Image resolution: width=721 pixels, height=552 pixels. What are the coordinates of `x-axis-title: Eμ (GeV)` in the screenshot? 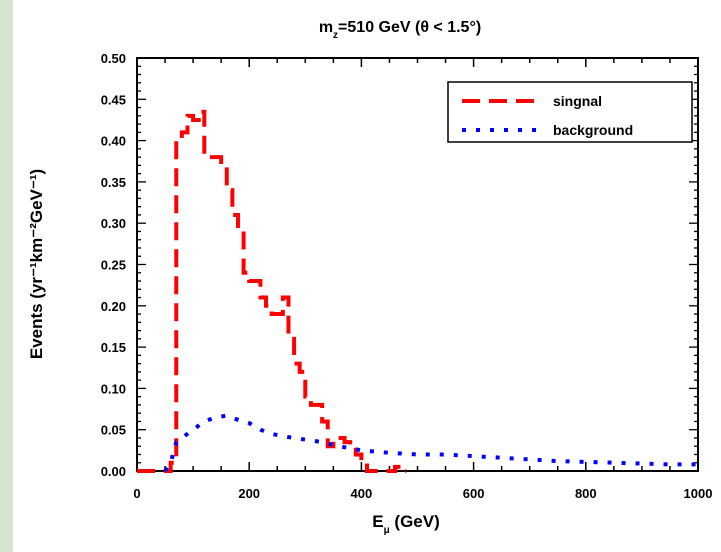 It's located at (406, 524).